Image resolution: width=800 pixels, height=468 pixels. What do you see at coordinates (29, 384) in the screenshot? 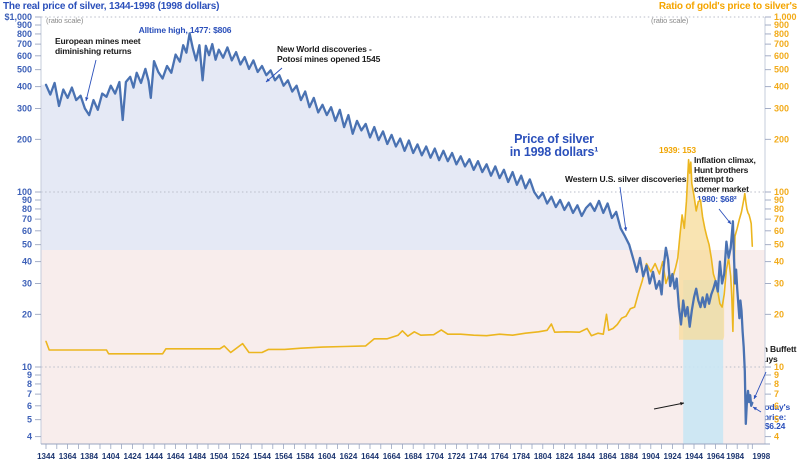
I see `left-tick-label: 8` at bounding box center [29, 384].